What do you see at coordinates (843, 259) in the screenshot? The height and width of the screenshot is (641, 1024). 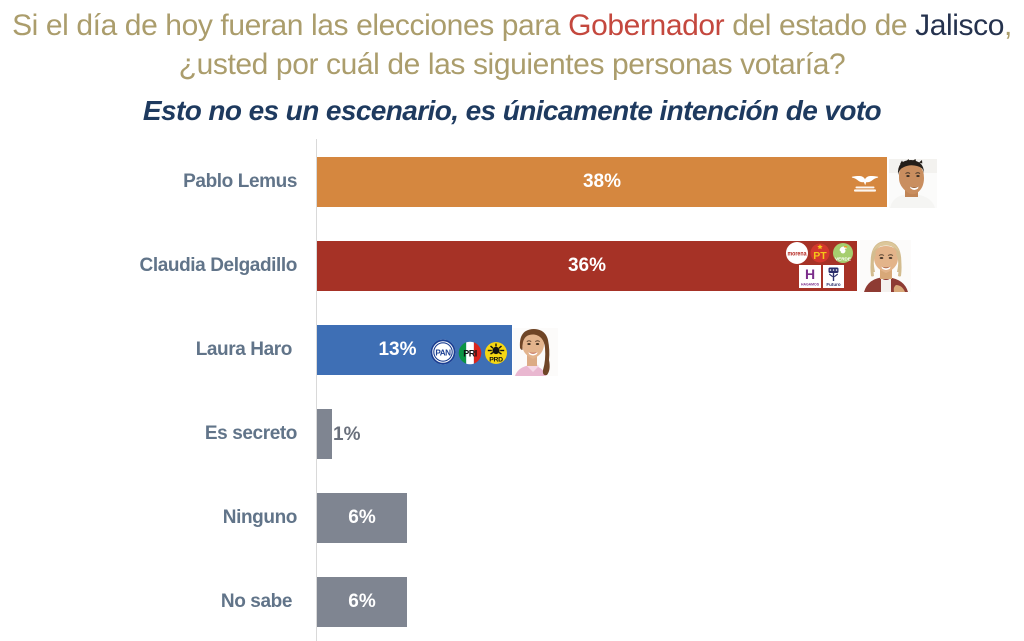 I see `svg-text: VERDE` at bounding box center [843, 259].